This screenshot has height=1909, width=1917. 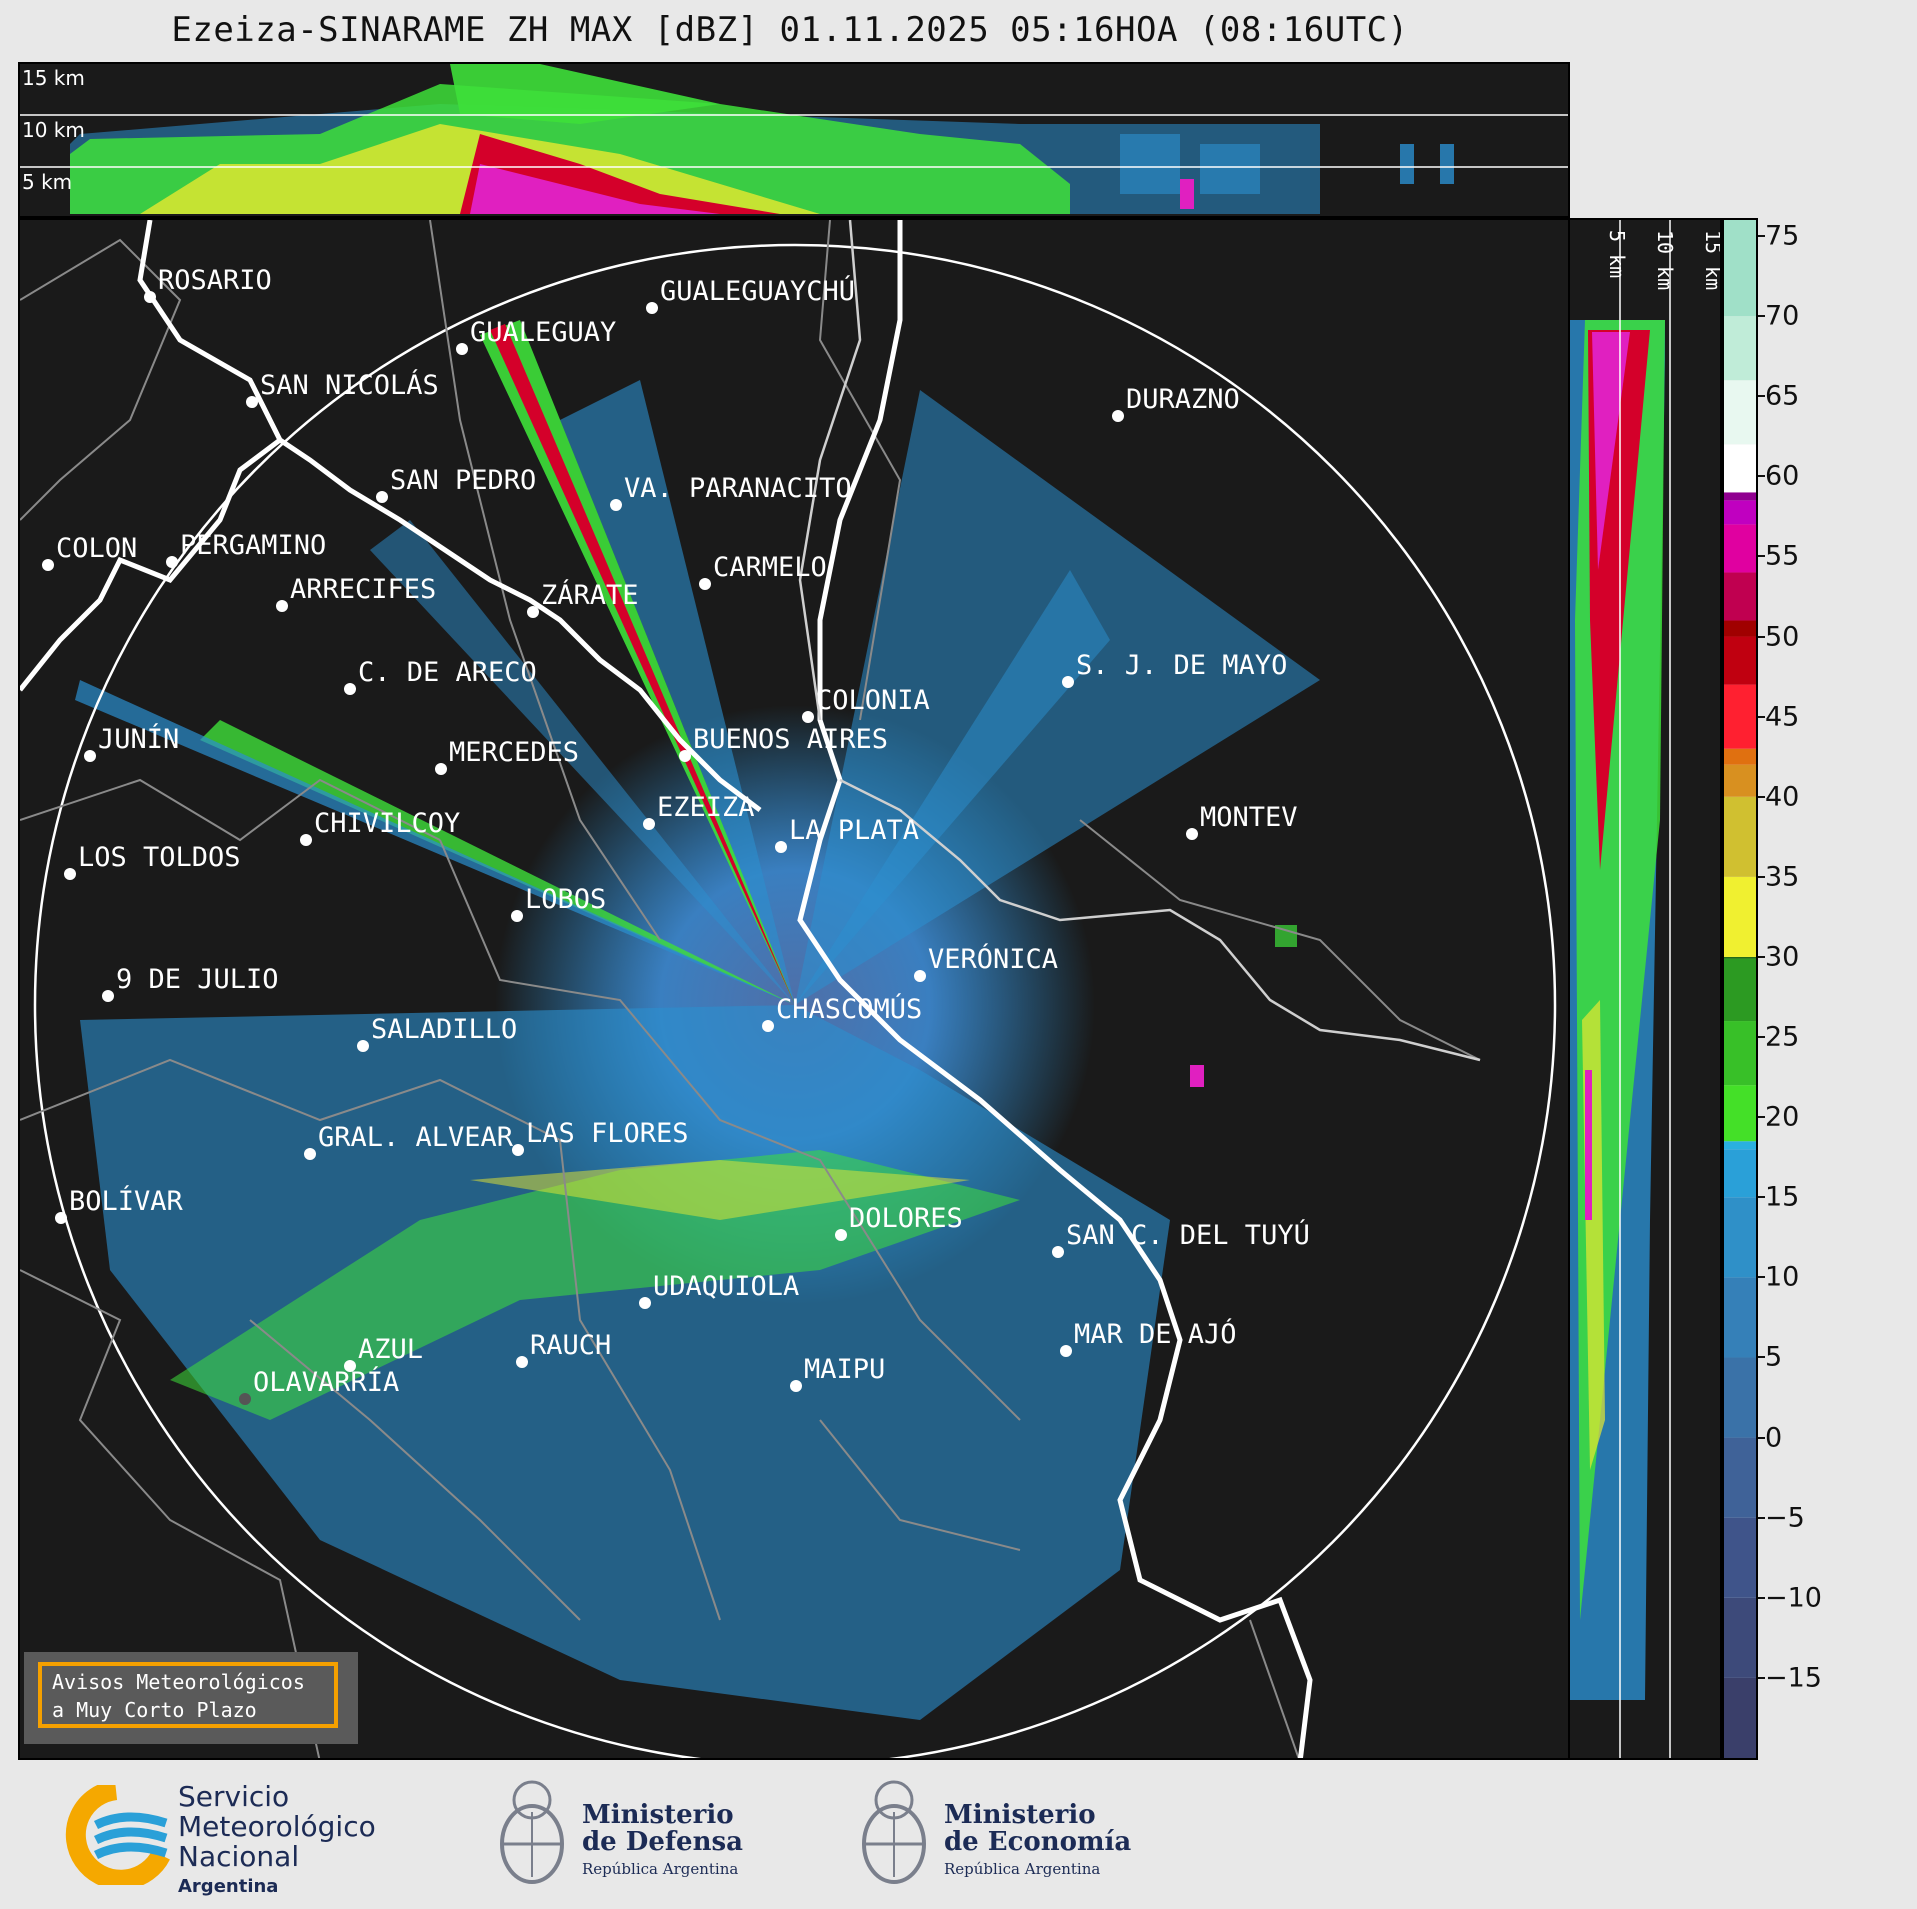 I want to click on city-label: ZÁRATE, so click(x=590, y=595).